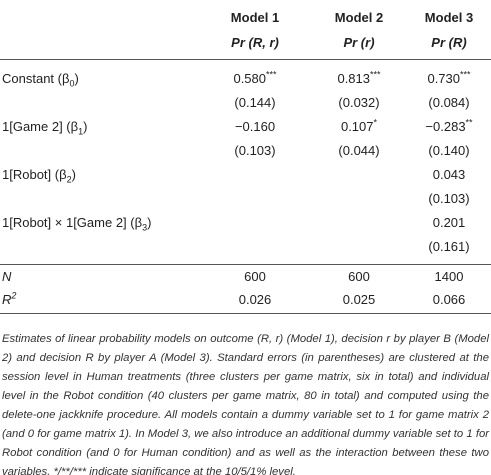  I want to click on label-subscript: 0, so click(72, 83).